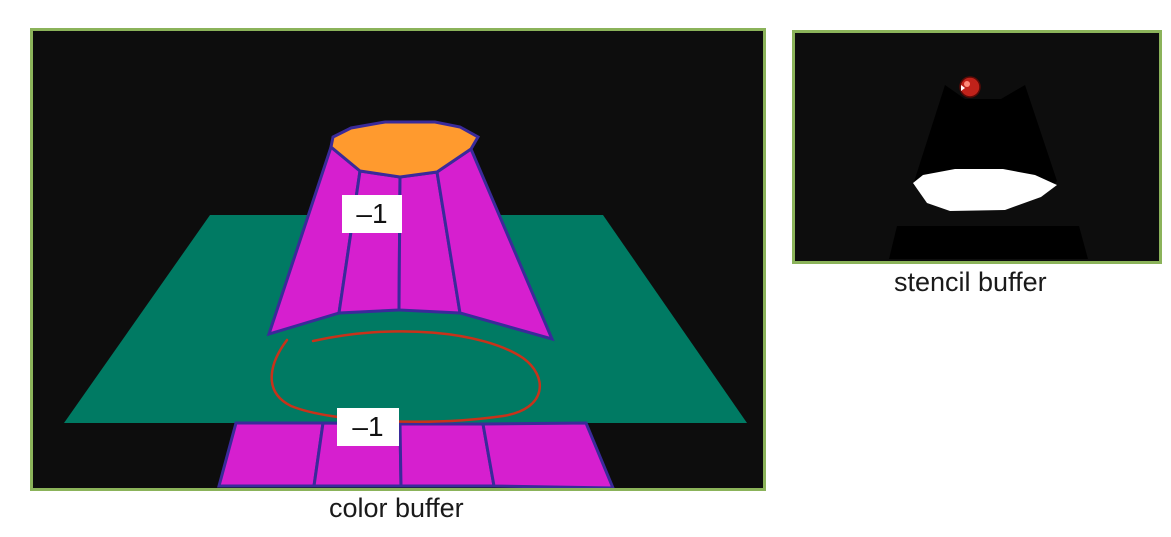 Image resolution: width=1171 pixels, height=537 pixels. I want to click on stencil-buffer-scene, so click(988, 167).